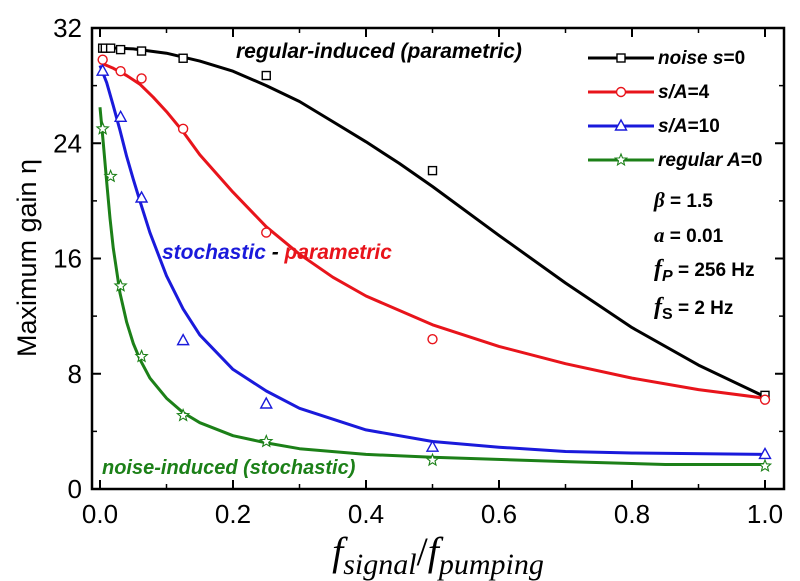 The height and width of the screenshot is (581, 800). What do you see at coordinates (75, 489) in the screenshot?
I see `y-tick-label: 0` at bounding box center [75, 489].